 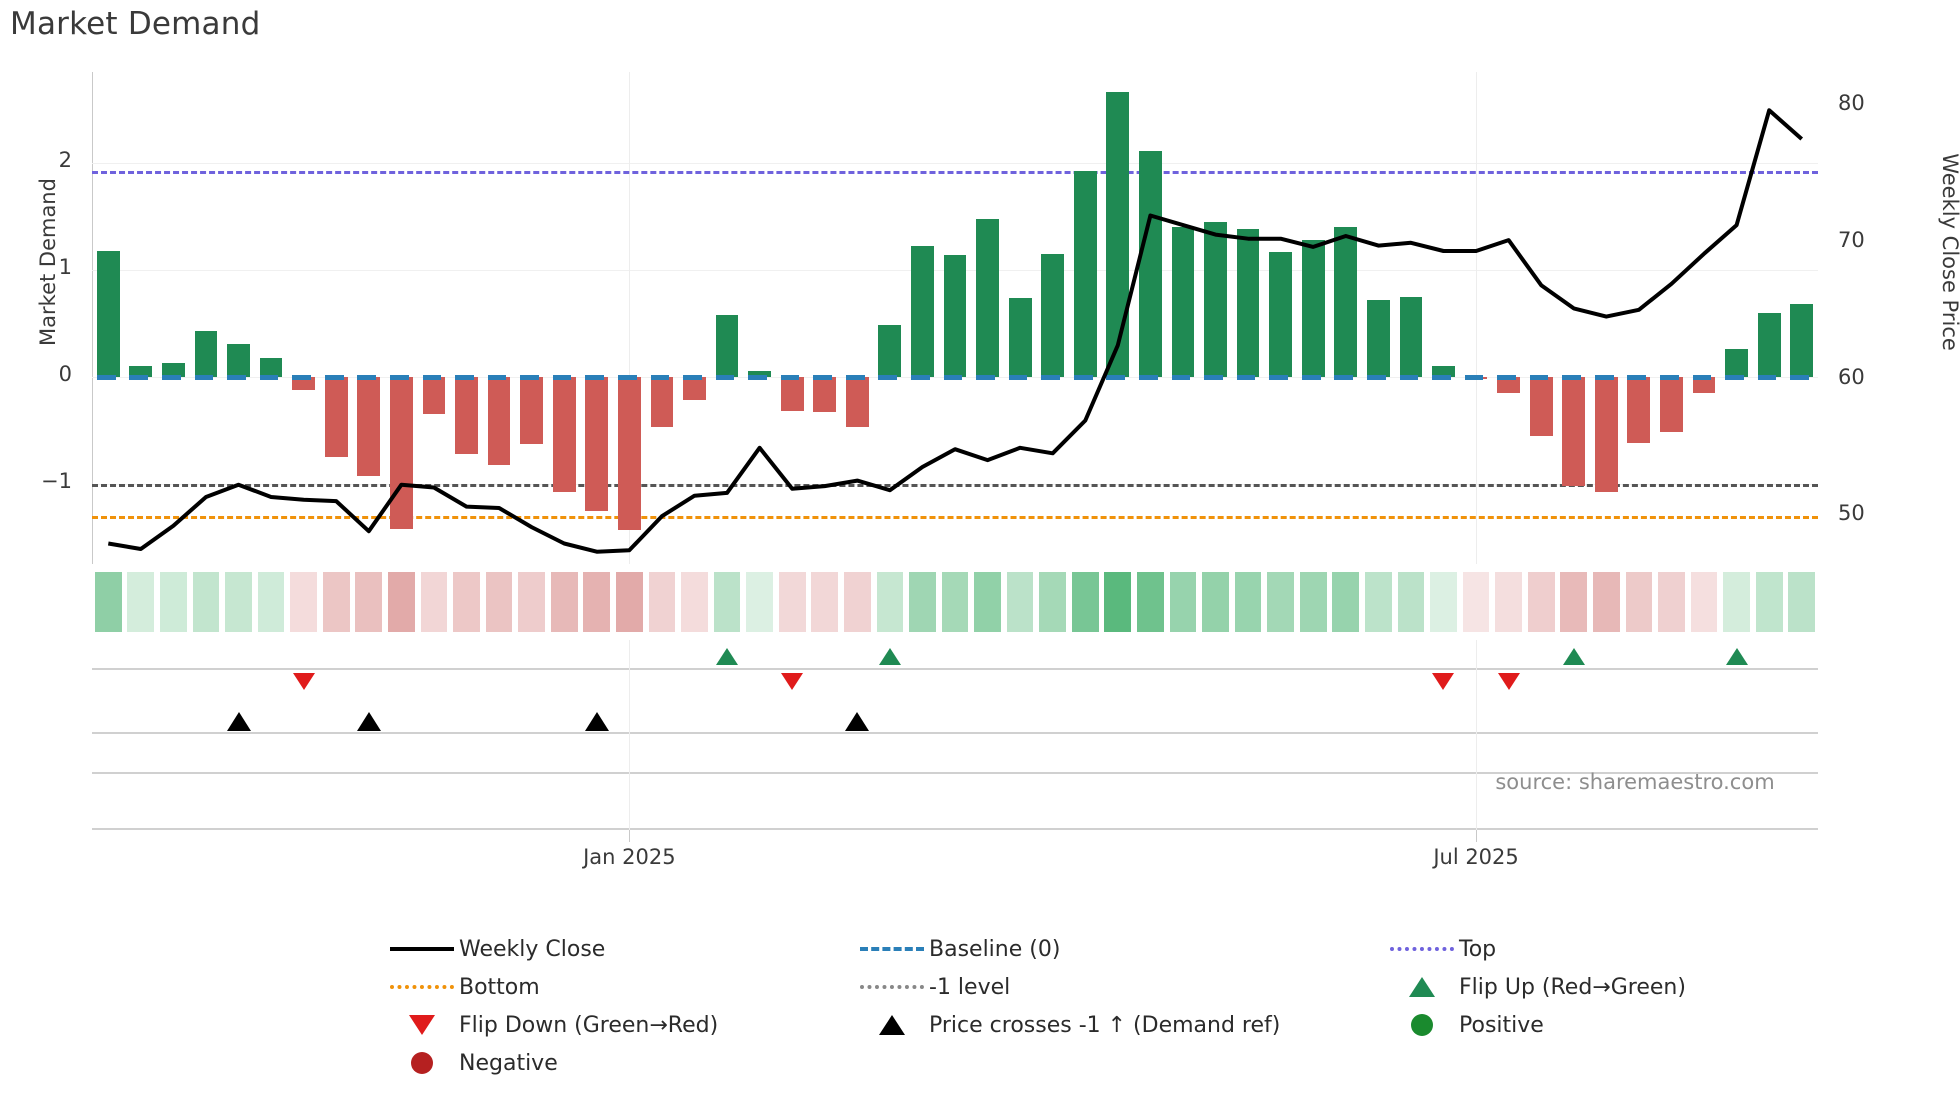 I want to click on legend-item-bottom-level: Bottom, so click(x=462, y=987).